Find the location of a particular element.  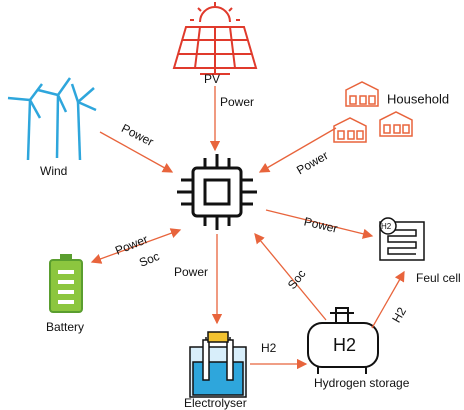

node-label: Electrolyser is located at coordinates (215, 403).